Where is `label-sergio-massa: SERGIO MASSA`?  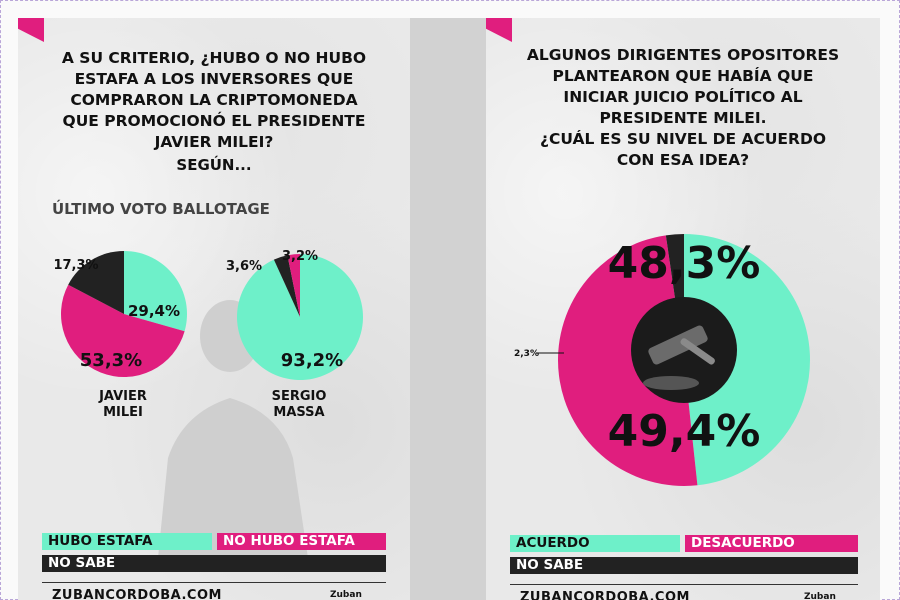 label-sergio-massa: SERGIO MASSA is located at coordinates (299, 405).